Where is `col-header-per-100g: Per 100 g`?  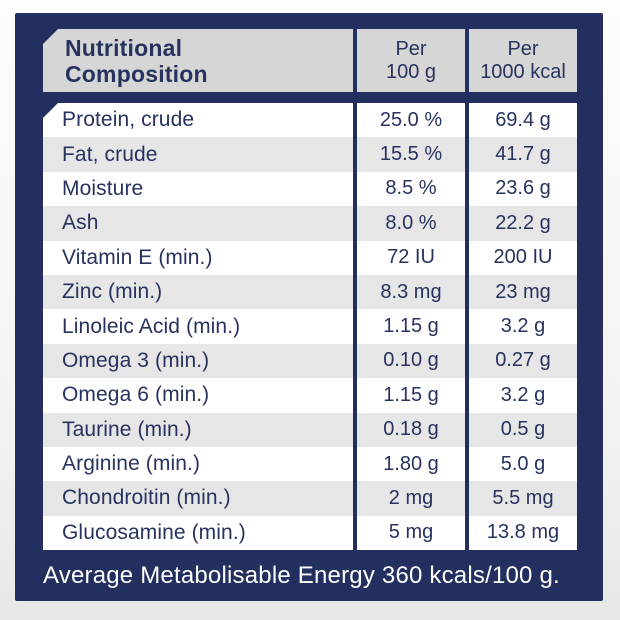
col-header-per-100g: Per 100 g is located at coordinates (411, 60).